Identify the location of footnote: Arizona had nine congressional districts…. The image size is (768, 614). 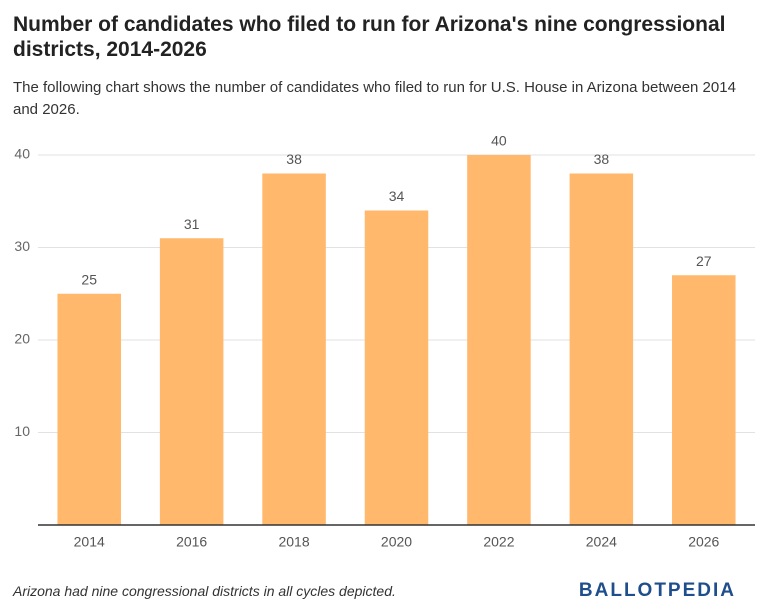
(204, 591).